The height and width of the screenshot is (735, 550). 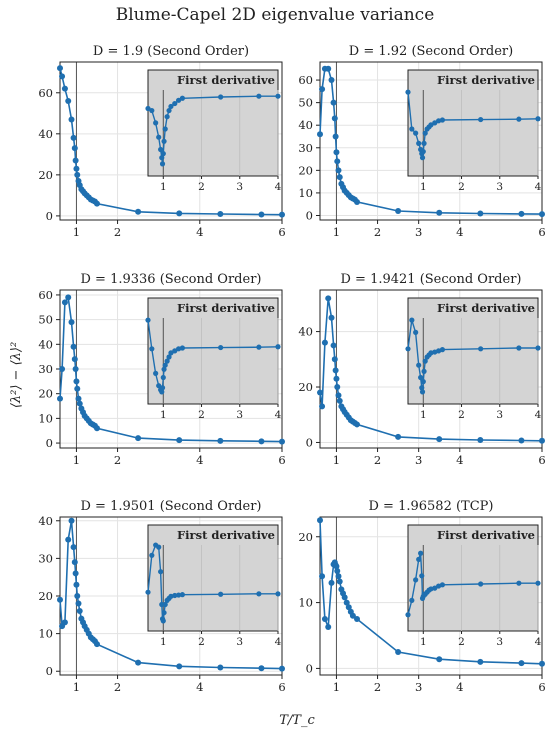 I want to click on chart-title: D = 1.9 (Second Order), so click(x=171, y=51).